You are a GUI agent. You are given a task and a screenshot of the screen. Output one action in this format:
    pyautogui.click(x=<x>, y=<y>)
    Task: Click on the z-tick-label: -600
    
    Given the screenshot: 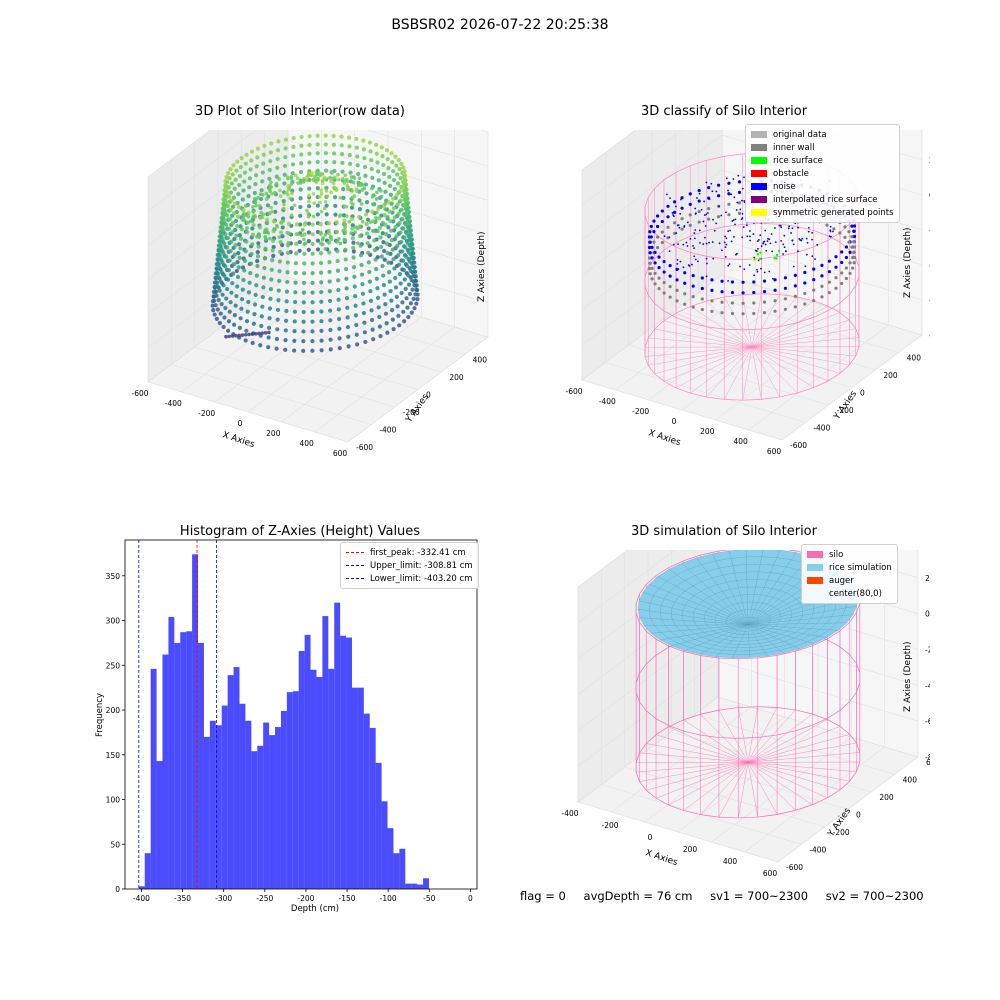 What is the action you would take?
    pyautogui.click(x=927, y=721)
    